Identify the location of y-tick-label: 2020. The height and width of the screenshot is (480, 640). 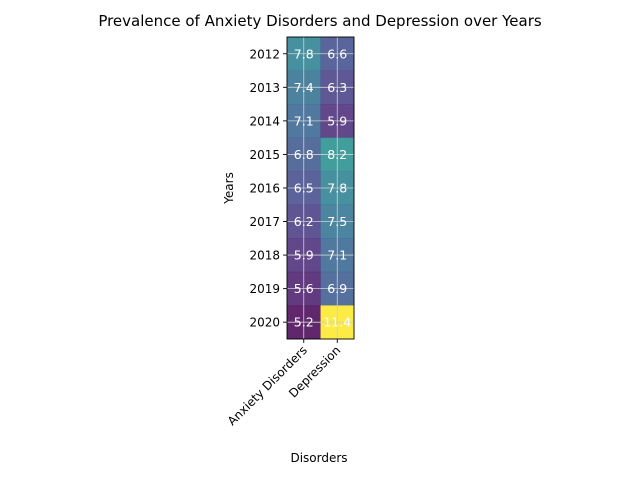
(264, 323).